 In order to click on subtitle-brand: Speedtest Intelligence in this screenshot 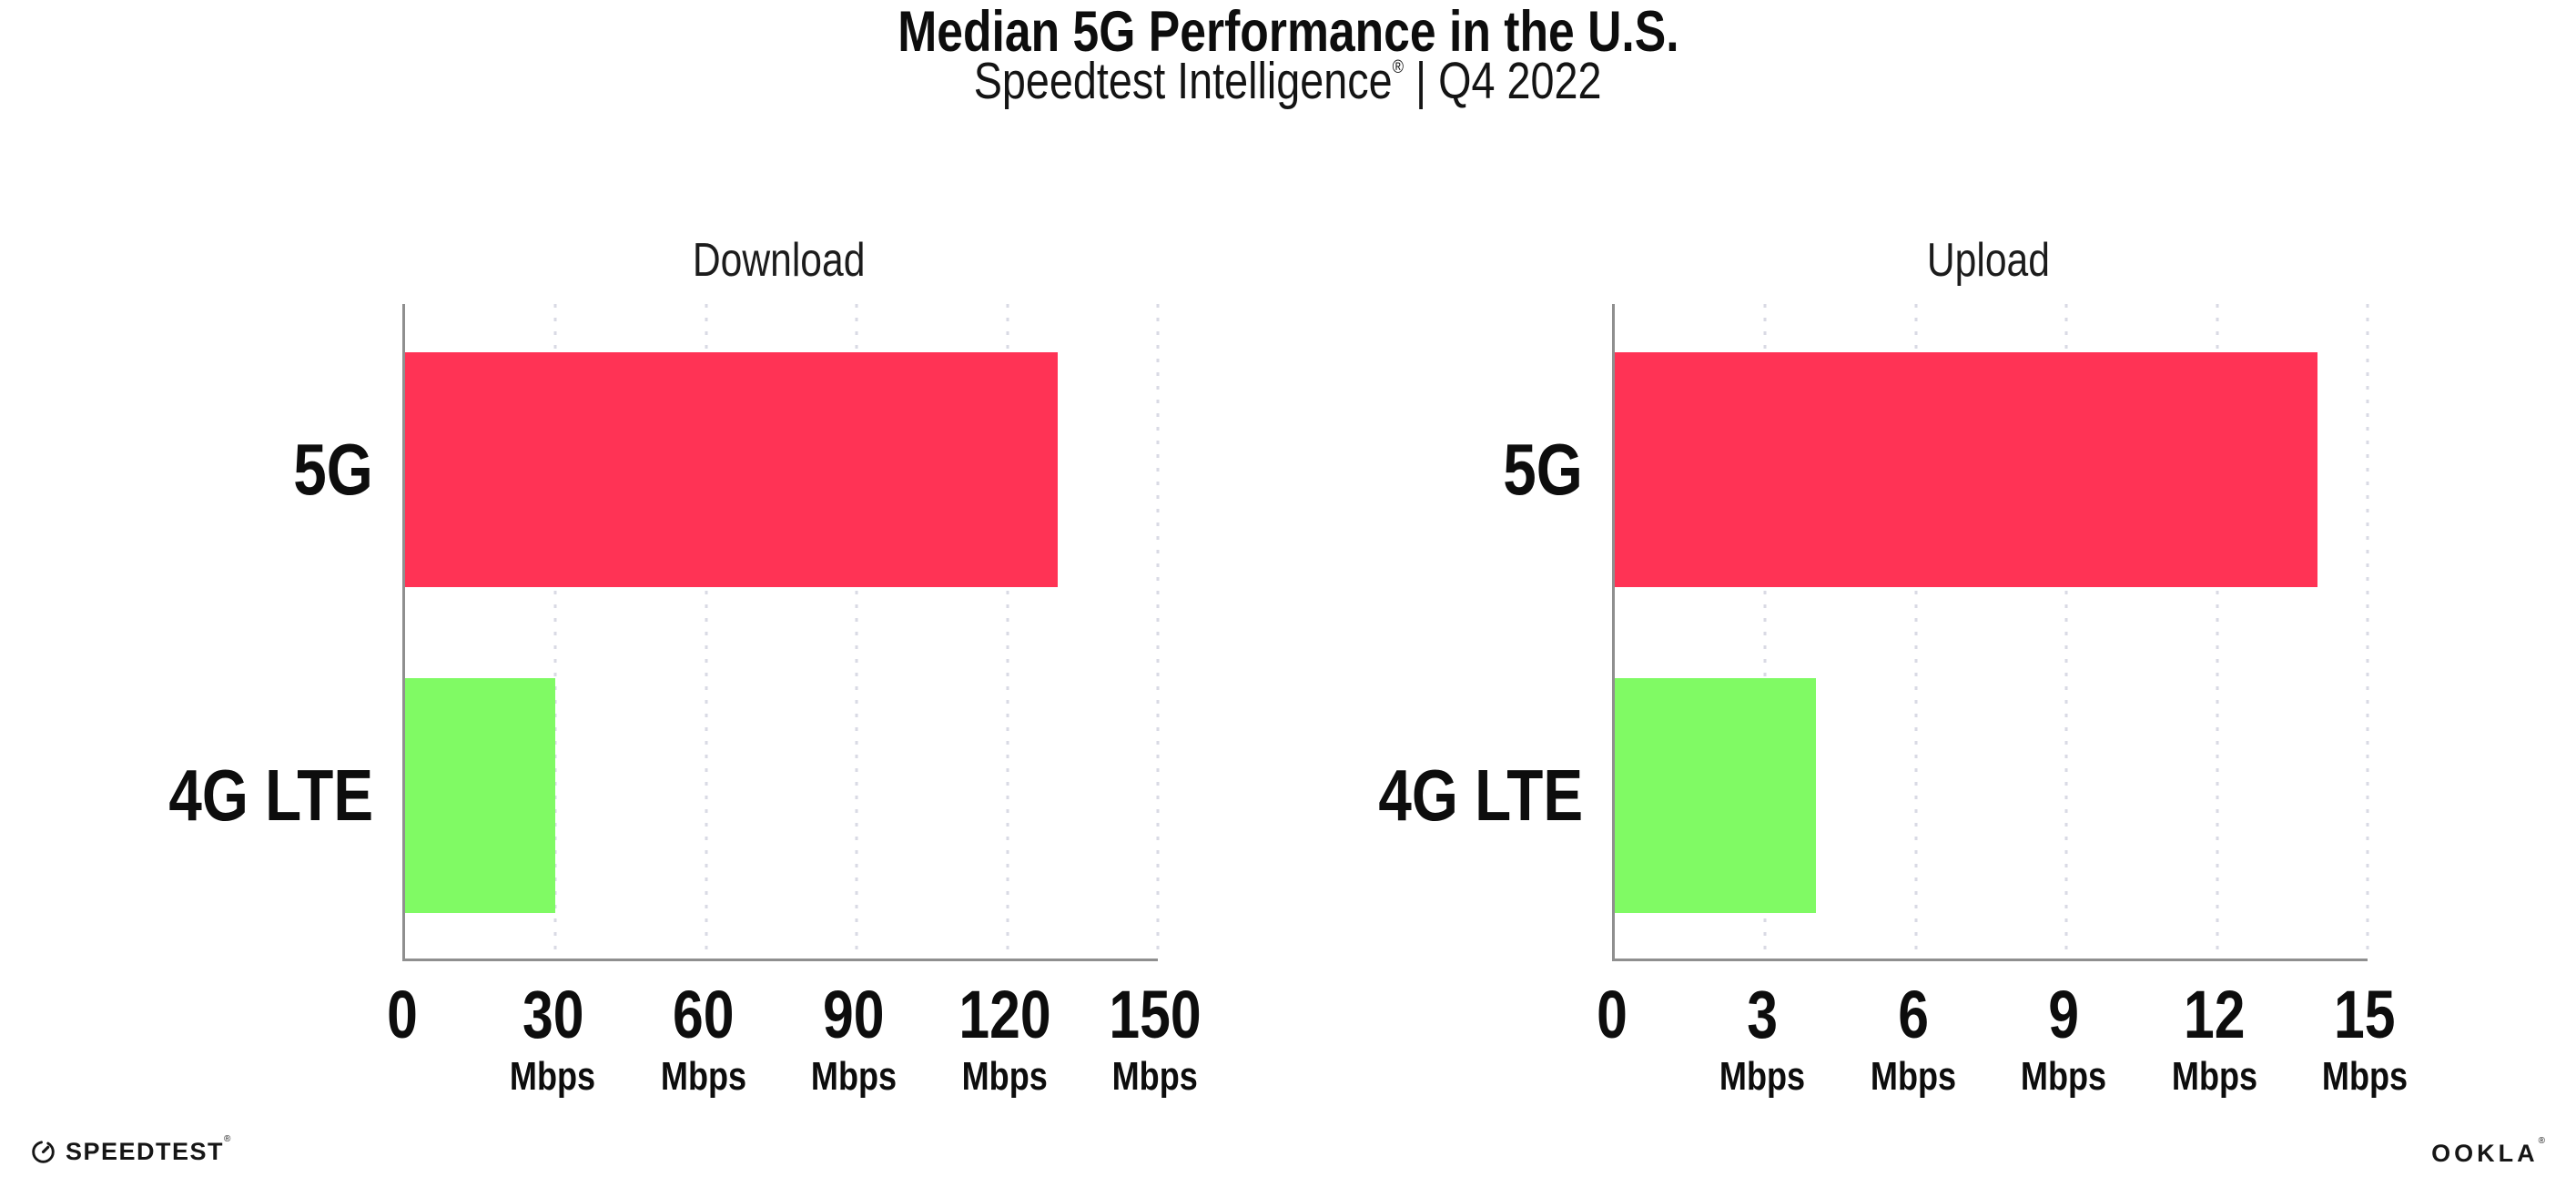, I will do `click(1184, 81)`.